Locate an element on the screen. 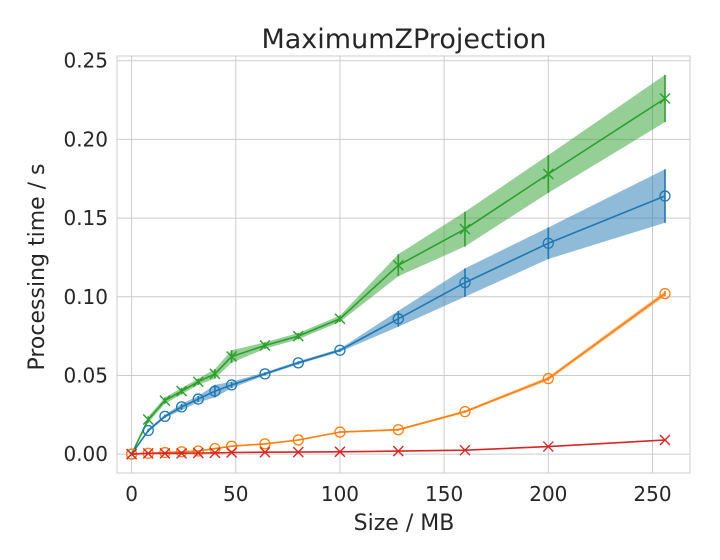 The height and width of the screenshot is (560, 720). y-tick-label: 0.00 is located at coordinates (85, 454).